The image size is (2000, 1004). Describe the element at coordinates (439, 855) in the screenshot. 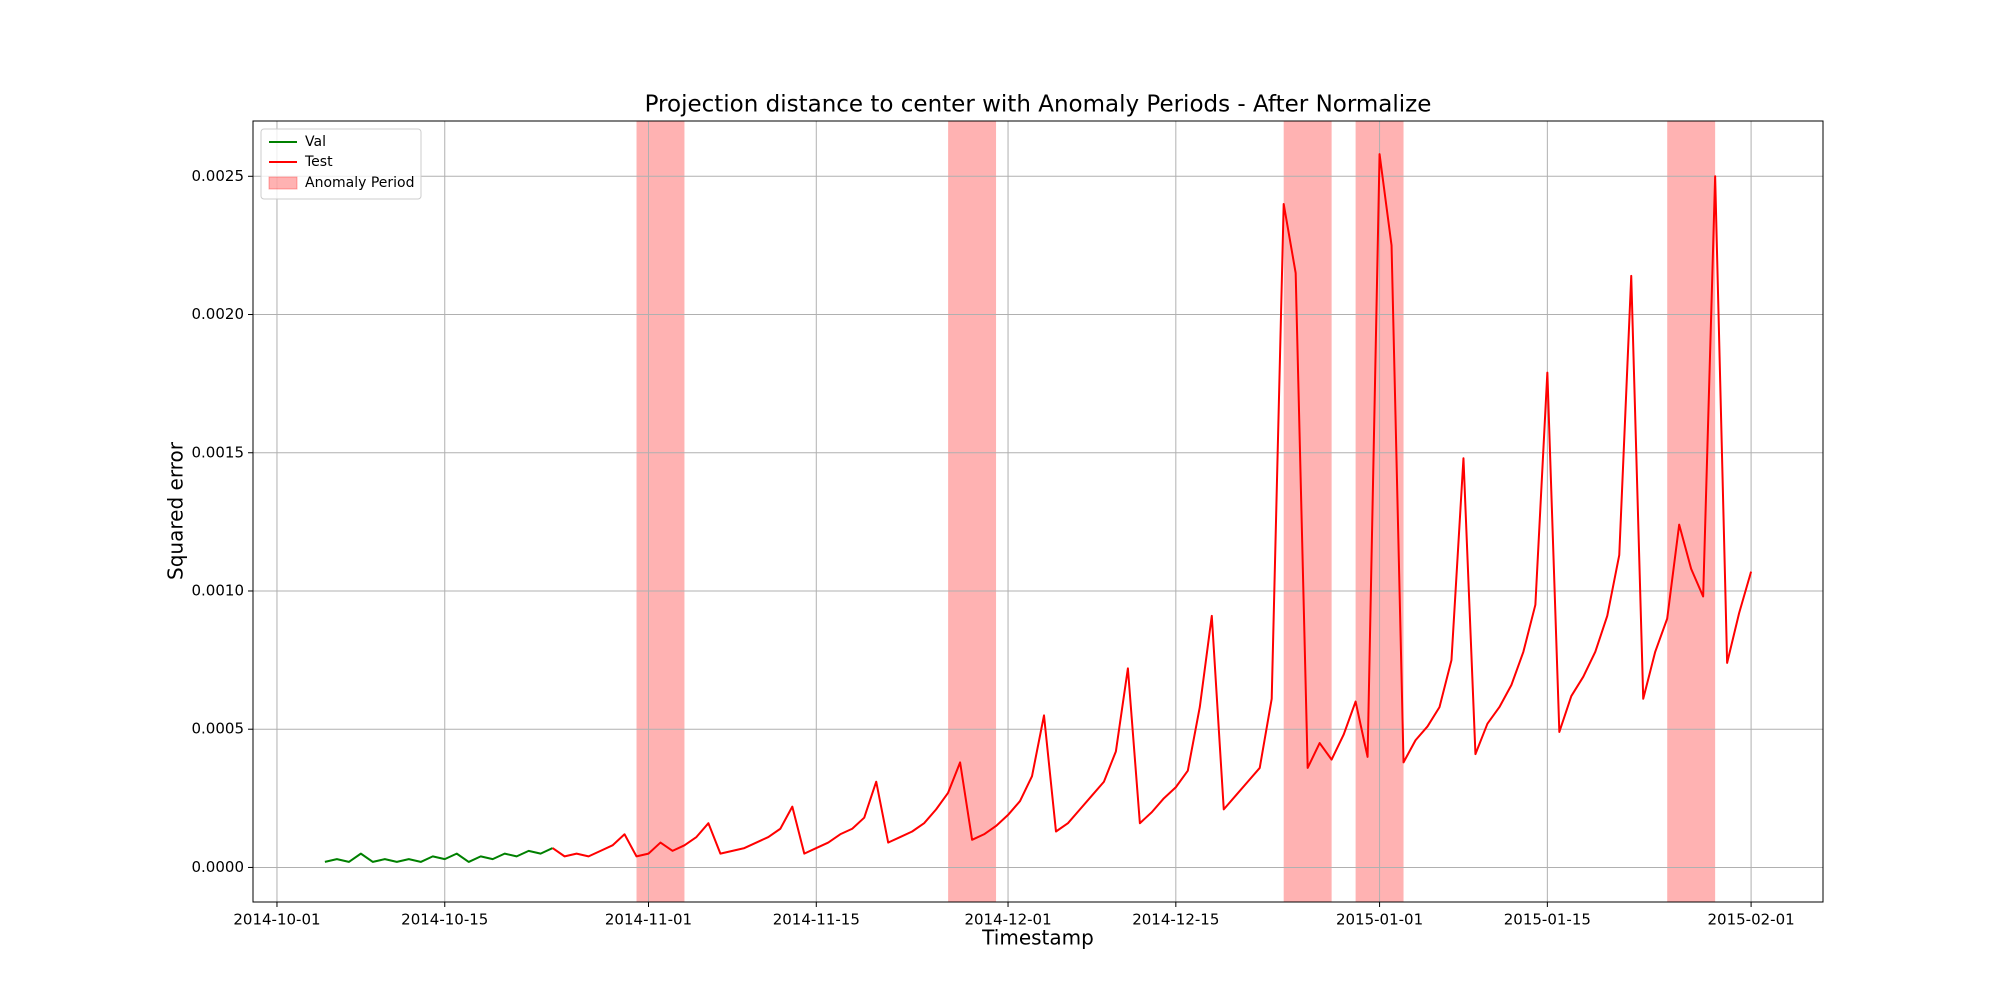

I see `series-line` at that location.